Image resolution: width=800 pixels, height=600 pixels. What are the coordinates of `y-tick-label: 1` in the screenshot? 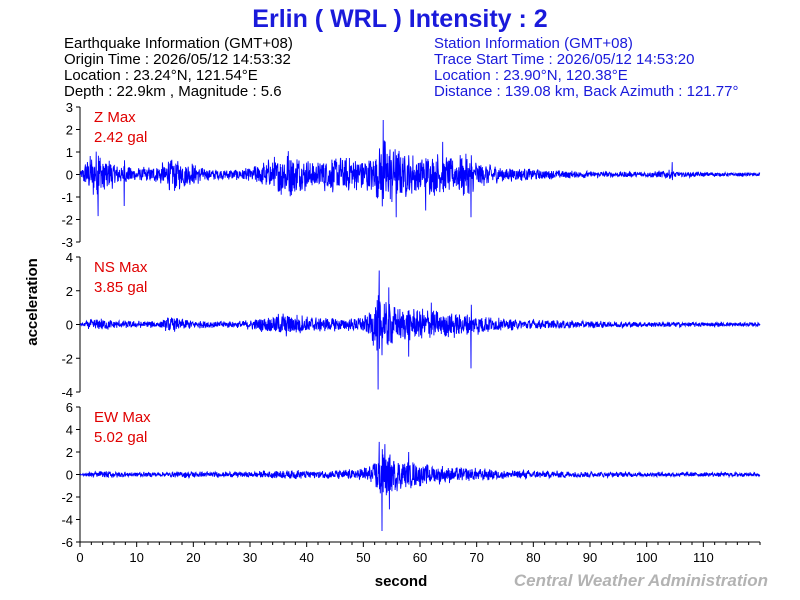 It's located at (69, 152).